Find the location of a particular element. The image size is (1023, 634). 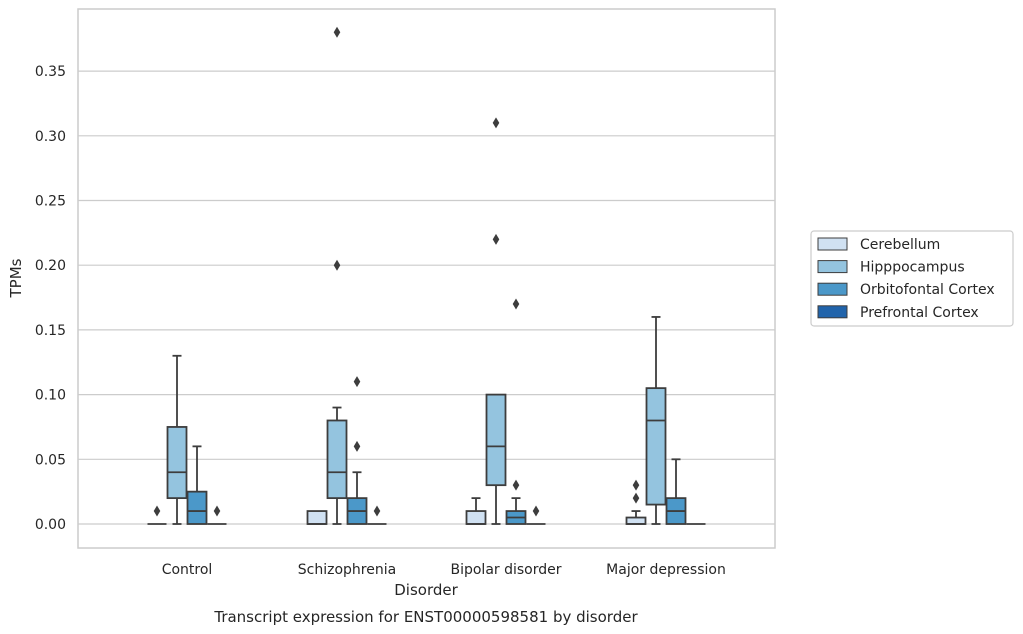

y-tick-label: 0.05 is located at coordinates (50, 460).